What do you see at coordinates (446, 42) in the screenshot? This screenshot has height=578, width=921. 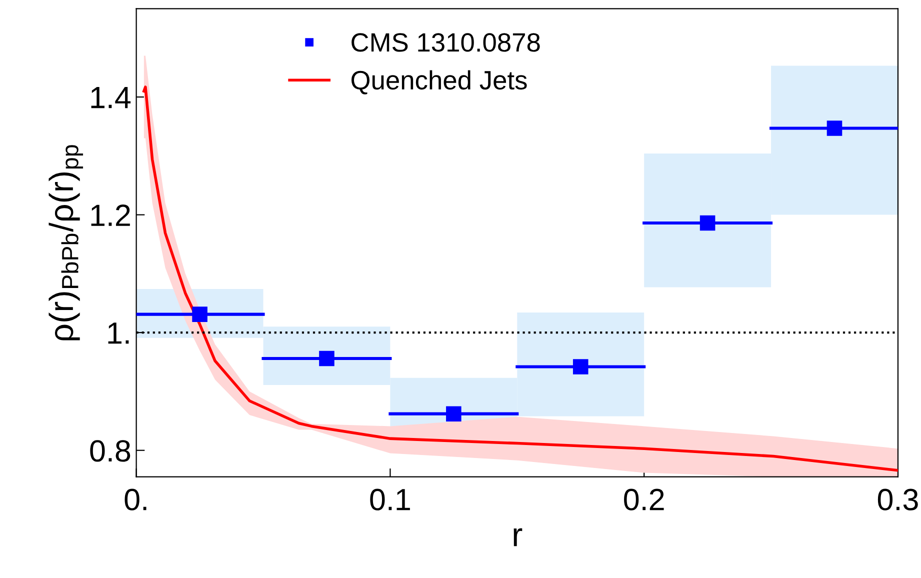 I see `legend-label: CMS 1310.0878` at bounding box center [446, 42].